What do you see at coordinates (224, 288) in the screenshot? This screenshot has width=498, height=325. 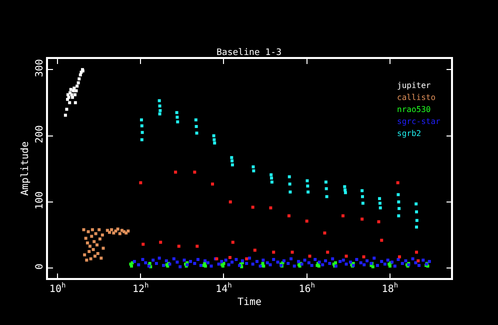 I see `x-tick-label: 14$^{h}$` at bounding box center [224, 288].